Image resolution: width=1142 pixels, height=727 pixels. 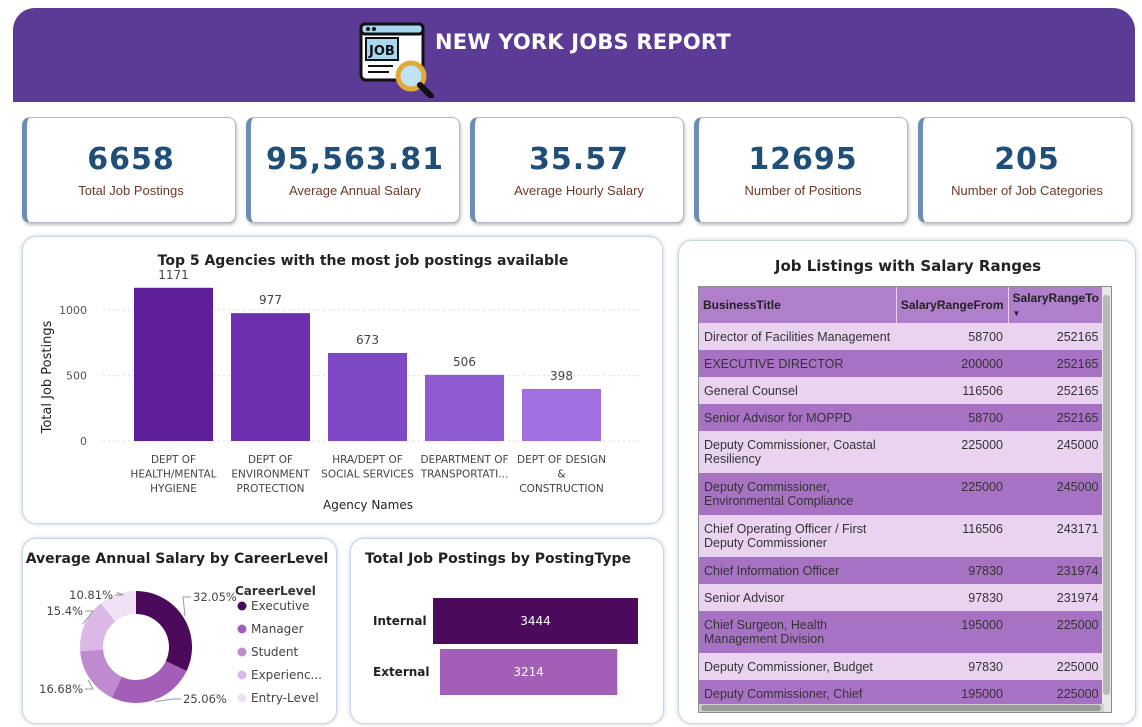 I want to click on cell-salary-to: 252165, so click(x=1056, y=417).